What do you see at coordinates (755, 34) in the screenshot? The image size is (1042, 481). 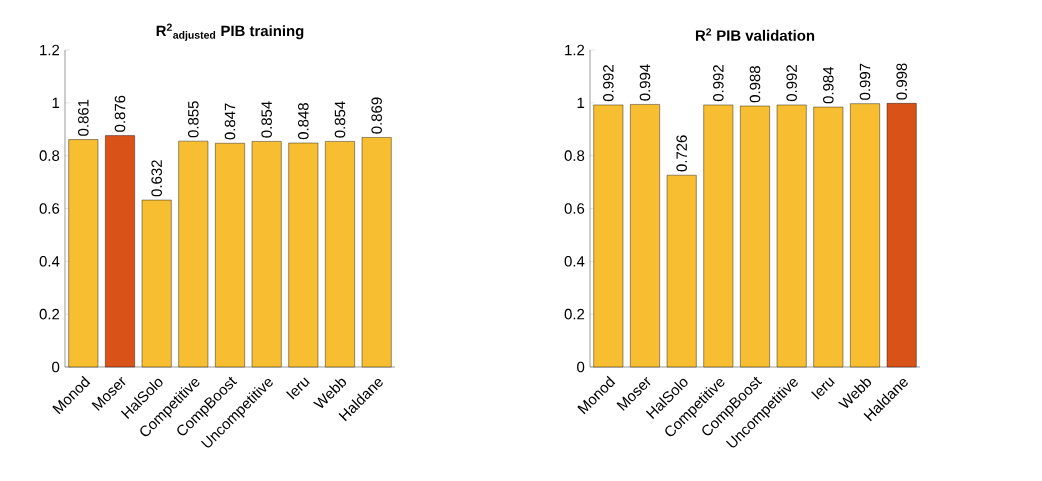 I see `chart-title: R$^{2}$ PIB validation` at bounding box center [755, 34].